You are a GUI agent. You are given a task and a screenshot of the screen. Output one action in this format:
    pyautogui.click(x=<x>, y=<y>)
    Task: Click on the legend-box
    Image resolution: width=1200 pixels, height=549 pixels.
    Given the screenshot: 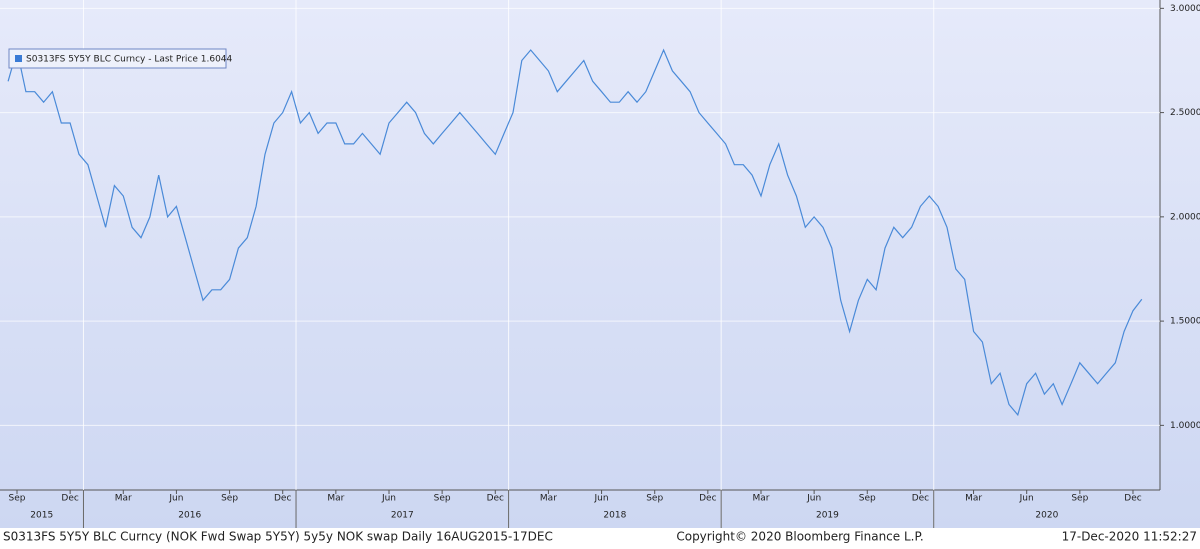 What is the action you would take?
    pyautogui.click(x=117, y=58)
    